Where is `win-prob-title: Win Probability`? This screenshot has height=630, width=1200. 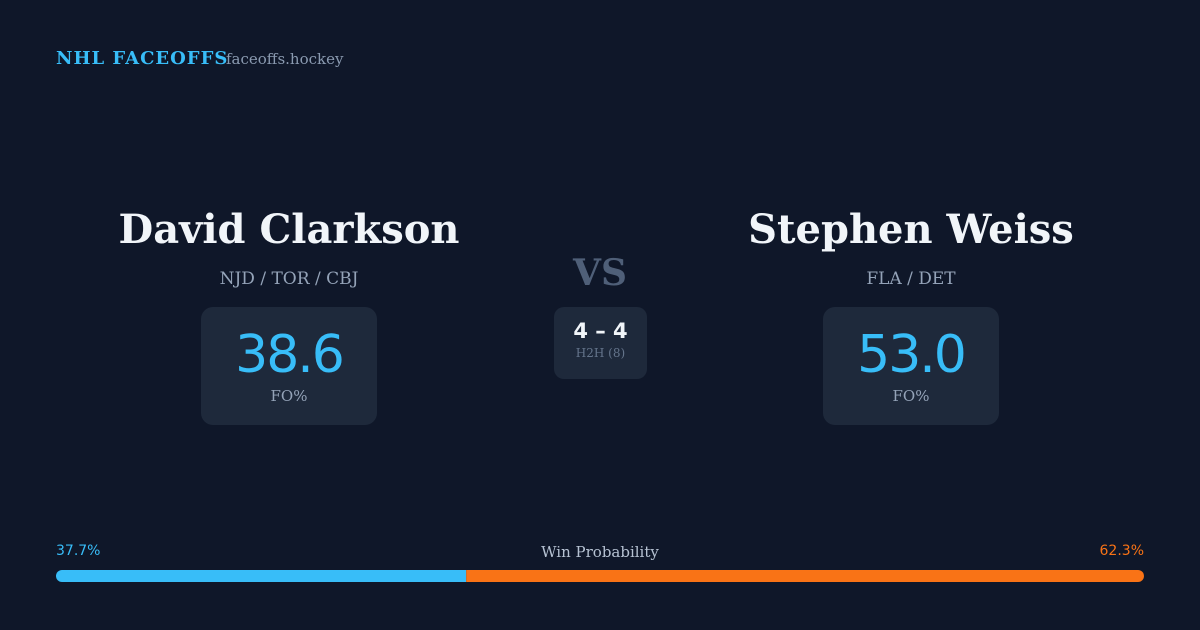 win-prob-title: Win Probability is located at coordinates (600, 552).